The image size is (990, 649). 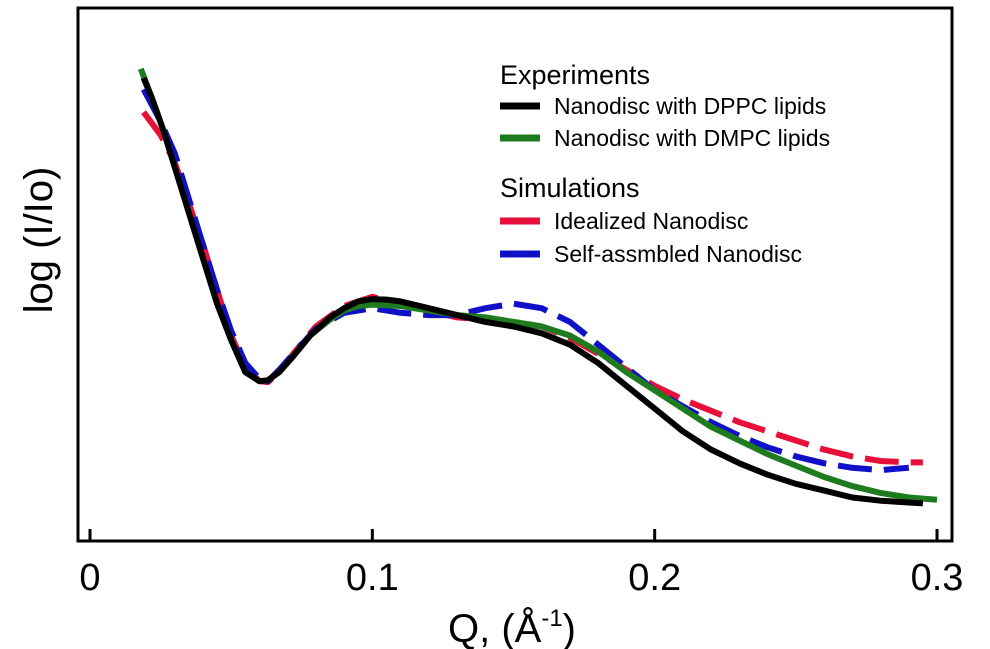 What do you see at coordinates (937, 578) in the screenshot?
I see `x-tick-label-3: 0.3` at bounding box center [937, 578].